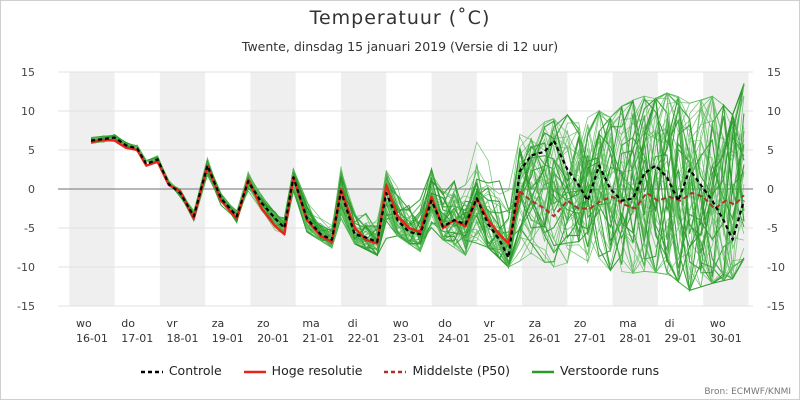 The height and width of the screenshot is (400, 800). Describe the element at coordinates (26, 267) in the screenshot. I see `y-tick-label-left: -10` at that location.